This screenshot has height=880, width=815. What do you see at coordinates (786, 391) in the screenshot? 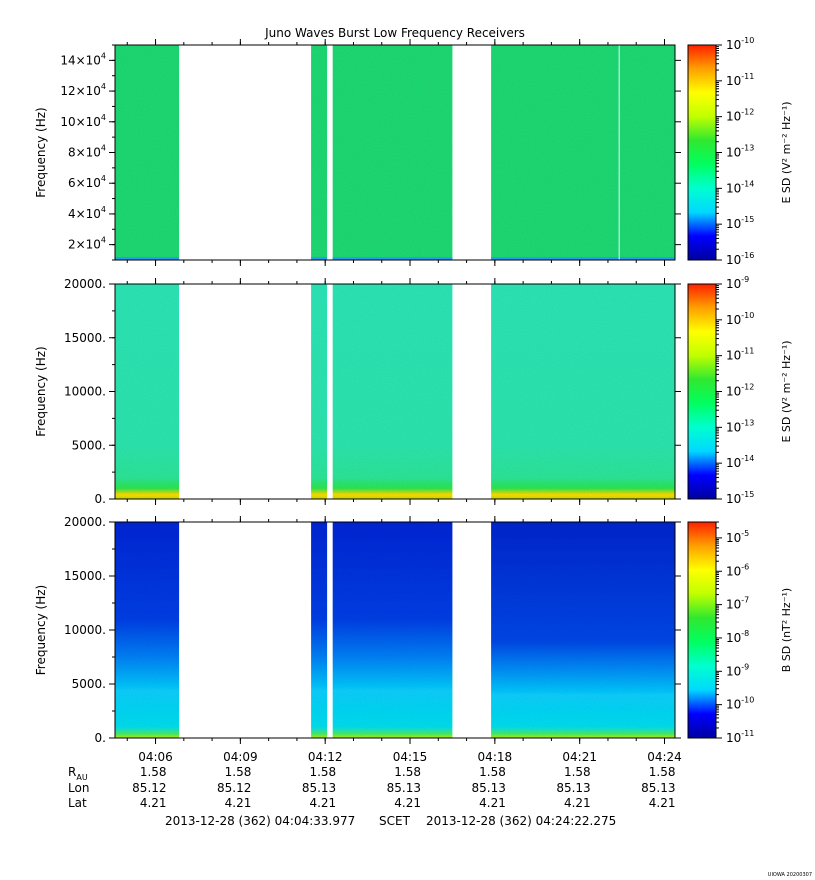
I see `colorbar-2-label: E SD (V² m⁻² Hz⁻¹)` at bounding box center [786, 391].